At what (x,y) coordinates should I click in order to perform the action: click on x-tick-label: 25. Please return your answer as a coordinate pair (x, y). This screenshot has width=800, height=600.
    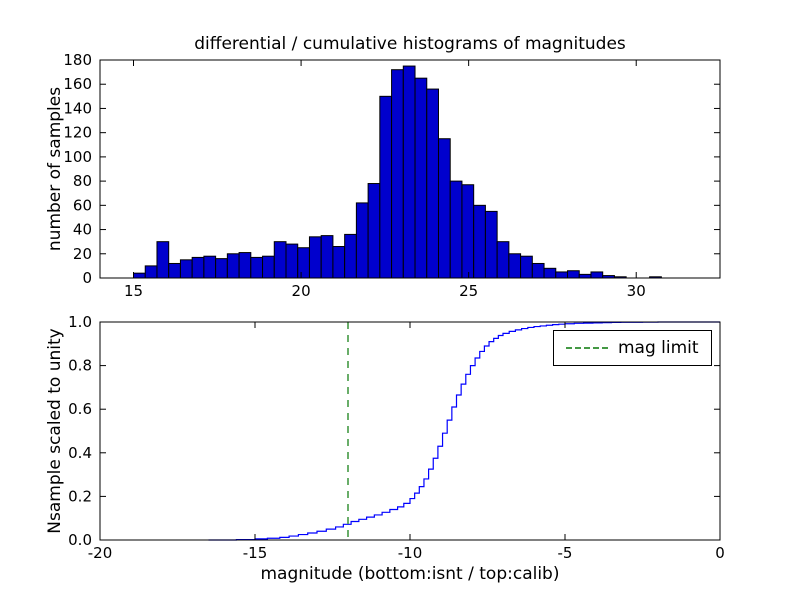
    Looking at the image, I should click on (468, 291).